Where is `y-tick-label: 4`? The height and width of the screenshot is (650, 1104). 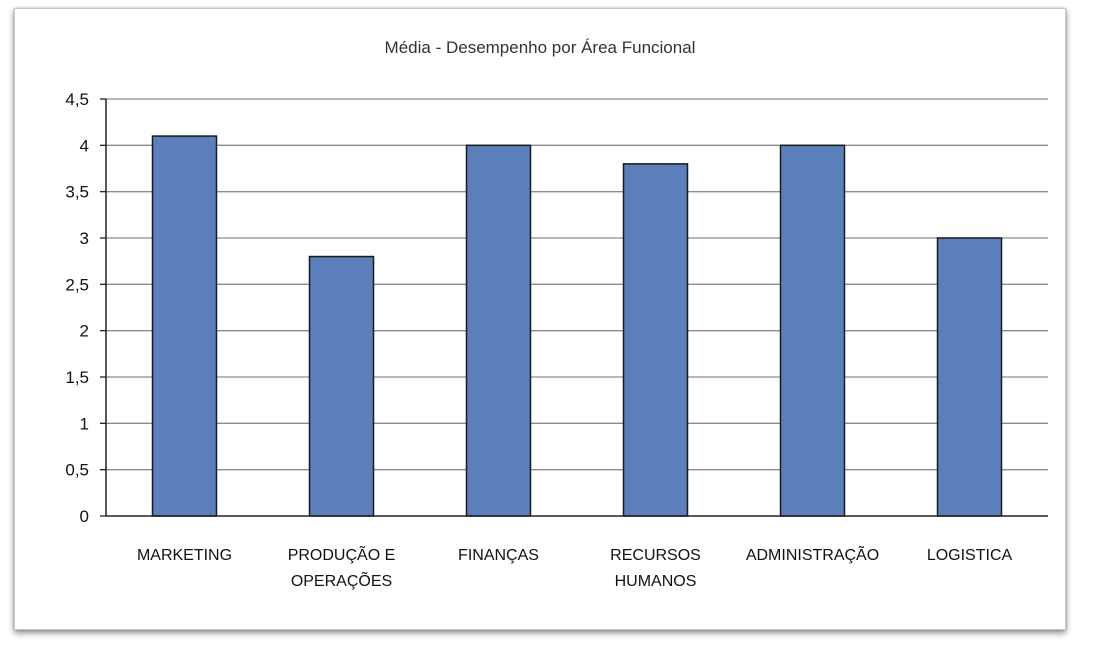 y-tick-label: 4 is located at coordinates (84, 145).